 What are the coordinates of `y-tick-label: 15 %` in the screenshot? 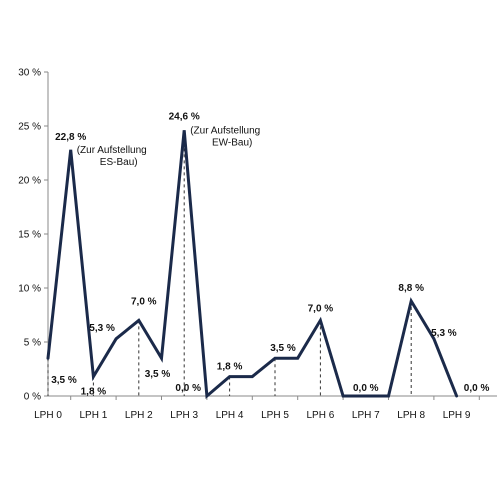 It's located at (29, 235).